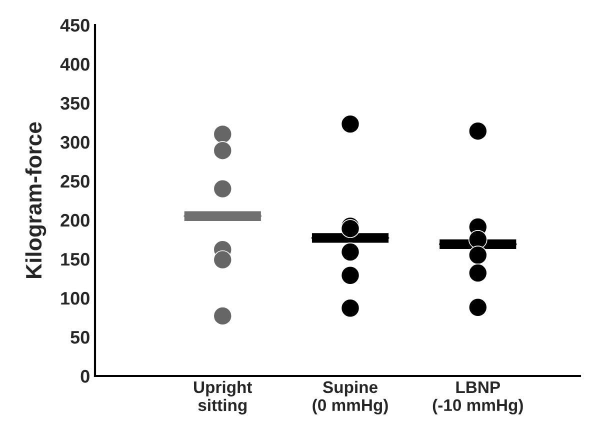  What do you see at coordinates (75, 64) in the screenshot?
I see `y-tick-label: 400` at bounding box center [75, 64].